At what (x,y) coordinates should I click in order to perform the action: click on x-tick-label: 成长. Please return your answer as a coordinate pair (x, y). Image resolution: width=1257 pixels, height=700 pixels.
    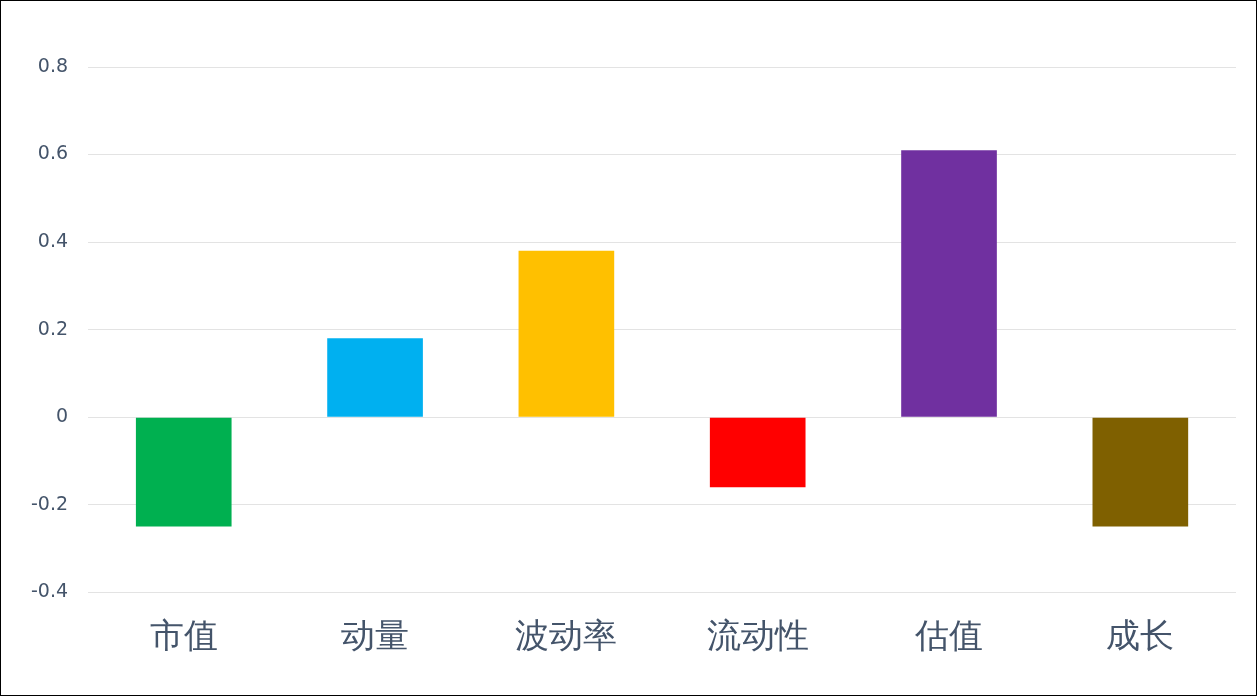
    Looking at the image, I should click on (1140, 635).